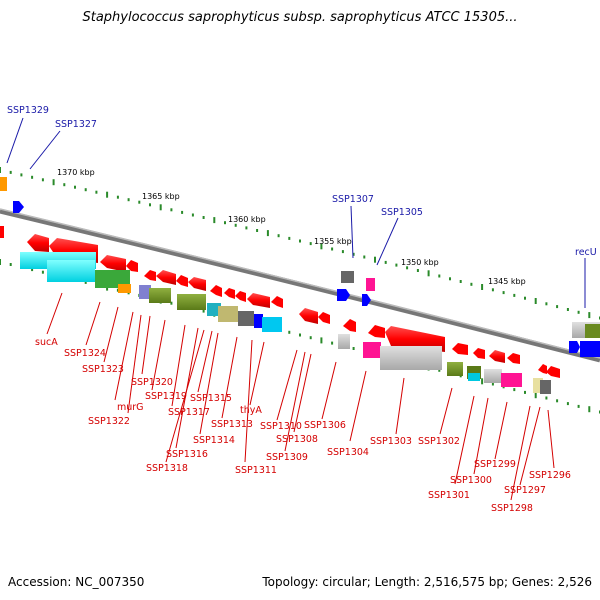 This screenshot has width=600, height=600. I want to click on gene-label: SSP1301, so click(449, 495).